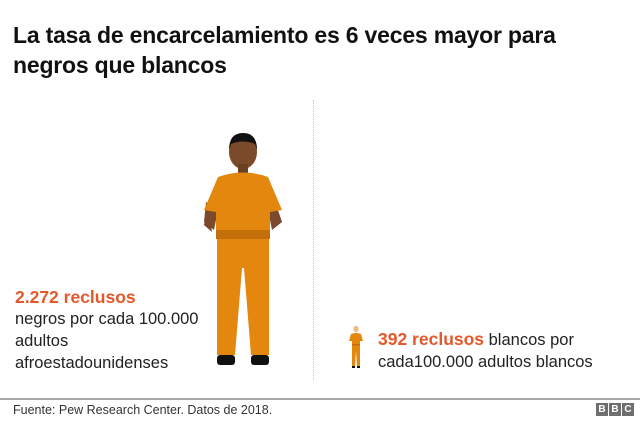 This screenshot has height=421, width=640. Describe the element at coordinates (485, 351) in the screenshot. I see `white-stat-text: blancos por cada100.000 adultos blancos` at that location.